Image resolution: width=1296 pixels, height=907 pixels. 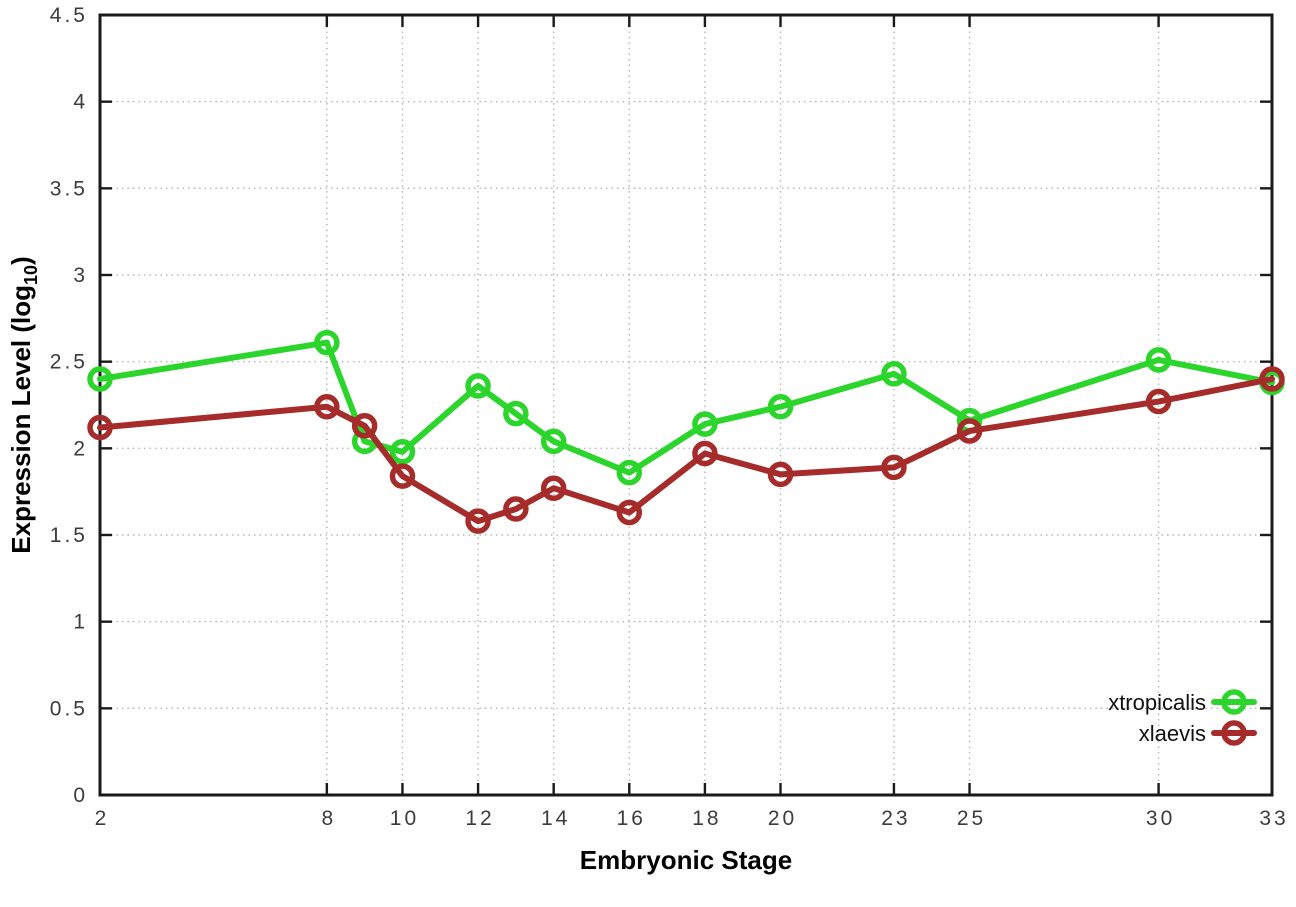 I want to click on x-tick-label: 2, so click(x=102, y=818).